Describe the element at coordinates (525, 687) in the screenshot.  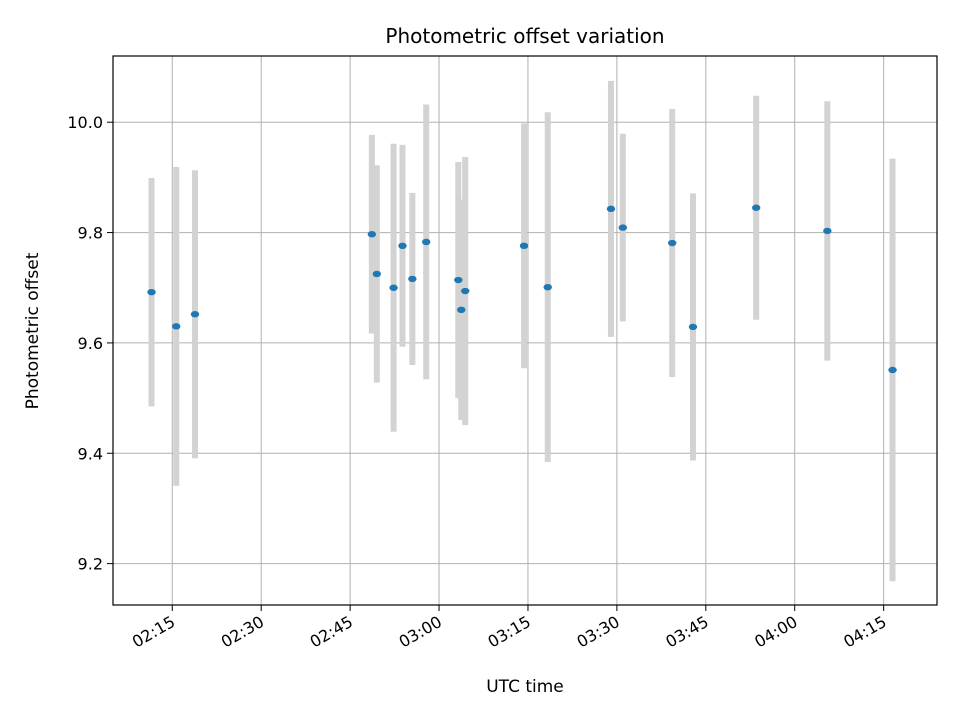
I see `x-axis-title: UTC time` at that location.